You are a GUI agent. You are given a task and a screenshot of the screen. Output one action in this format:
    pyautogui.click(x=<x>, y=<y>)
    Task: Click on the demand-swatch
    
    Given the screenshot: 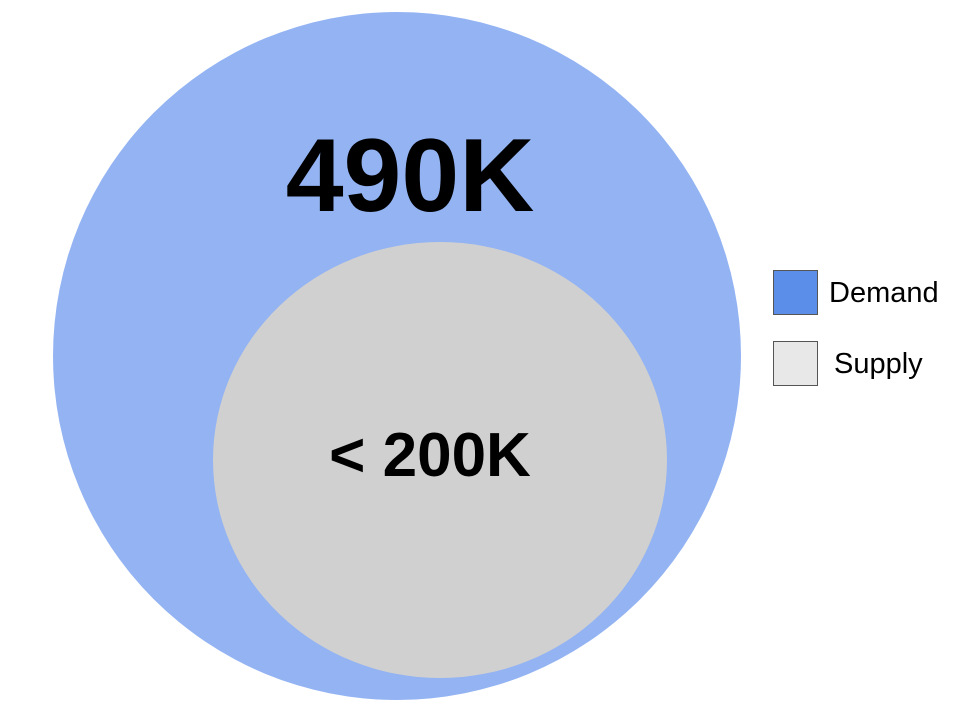 What is the action you would take?
    pyautogui.click(x=795, y=292)
    